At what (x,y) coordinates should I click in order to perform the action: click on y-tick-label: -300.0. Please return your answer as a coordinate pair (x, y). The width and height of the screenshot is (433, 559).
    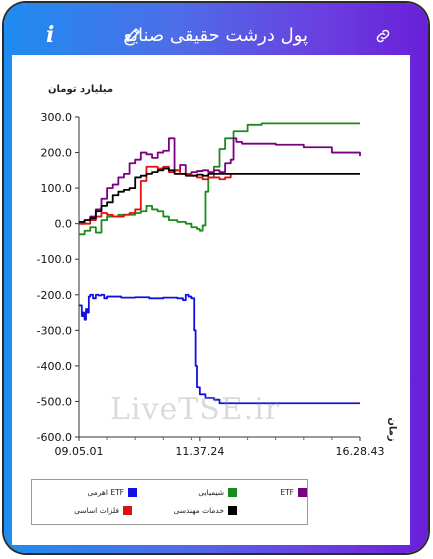
    Looking at the image, I should click on (54, 330).